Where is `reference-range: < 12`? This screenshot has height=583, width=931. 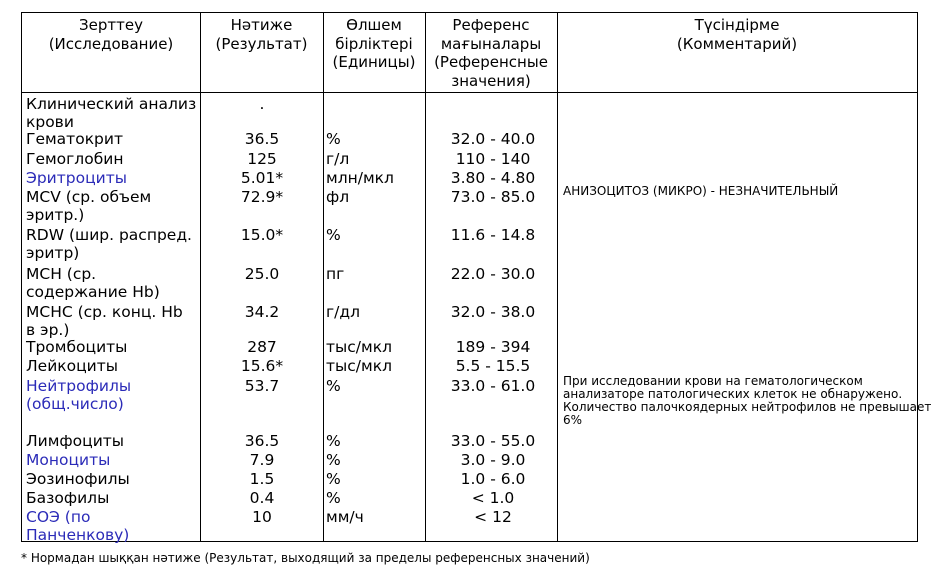
reference-range: < 12 is located at coordinates (493, 517).